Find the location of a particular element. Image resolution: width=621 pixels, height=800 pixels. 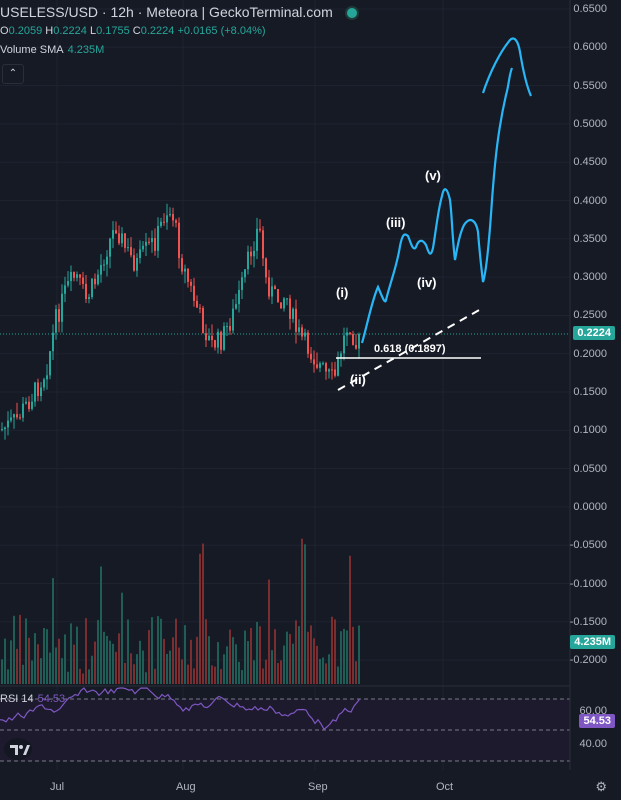

wave-label-iii: (iii) is located at coordinates (396, 222).